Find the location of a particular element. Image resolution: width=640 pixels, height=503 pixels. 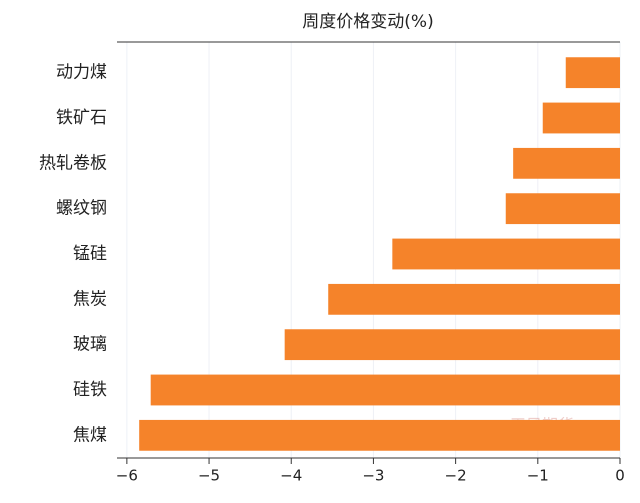

y-tick-label: 螺纹钢 is located at coordinates (81, 209).